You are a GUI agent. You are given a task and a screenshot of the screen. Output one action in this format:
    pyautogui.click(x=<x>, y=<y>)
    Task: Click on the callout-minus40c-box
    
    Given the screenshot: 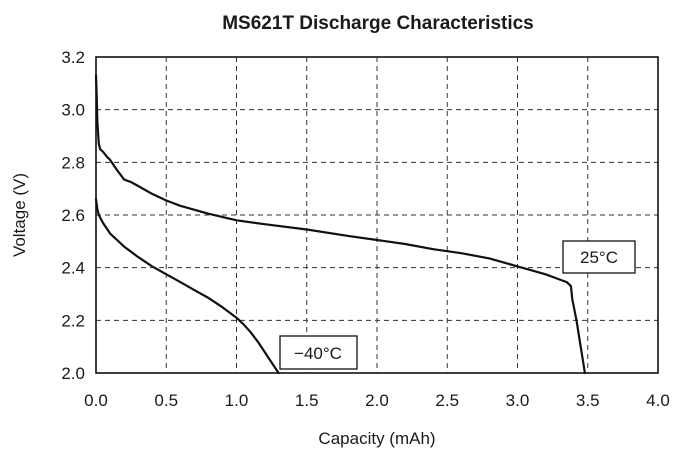 What is the action you would take?
    pyautogui.click(x=318, y=352)
    